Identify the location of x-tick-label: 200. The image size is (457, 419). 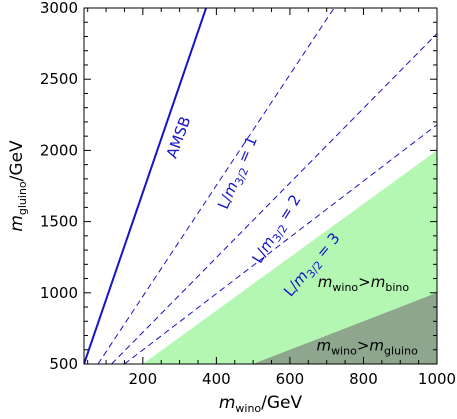
(143, 379).